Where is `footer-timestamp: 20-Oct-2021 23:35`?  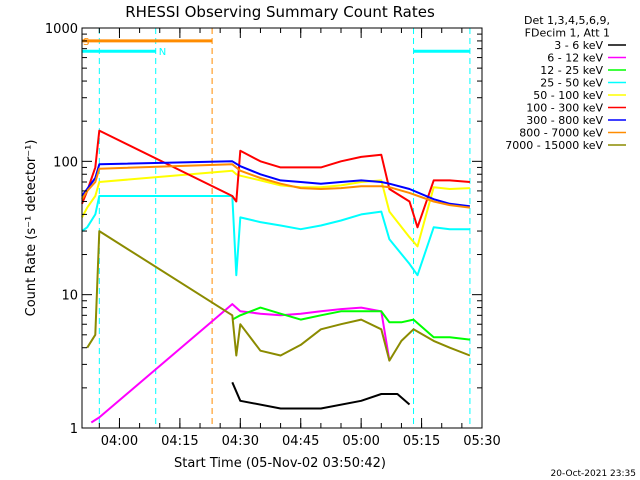 footer-timestamp: 20-Oct-2021 23:35 is located at coordinates (593, 474).